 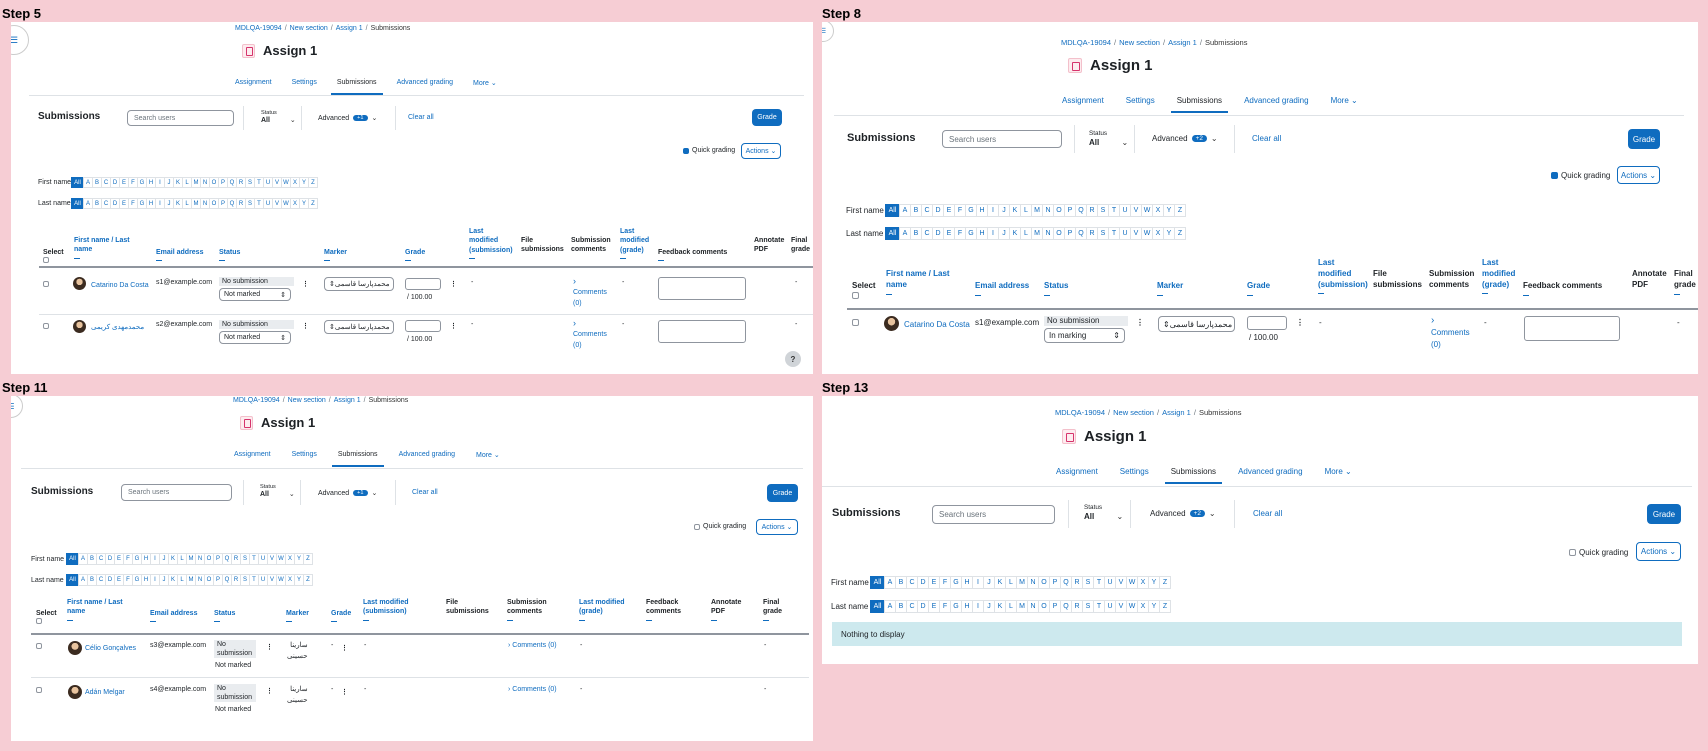 I want to click on tab-advanced-grading: Advanced grading, so click(x=426, y=454).